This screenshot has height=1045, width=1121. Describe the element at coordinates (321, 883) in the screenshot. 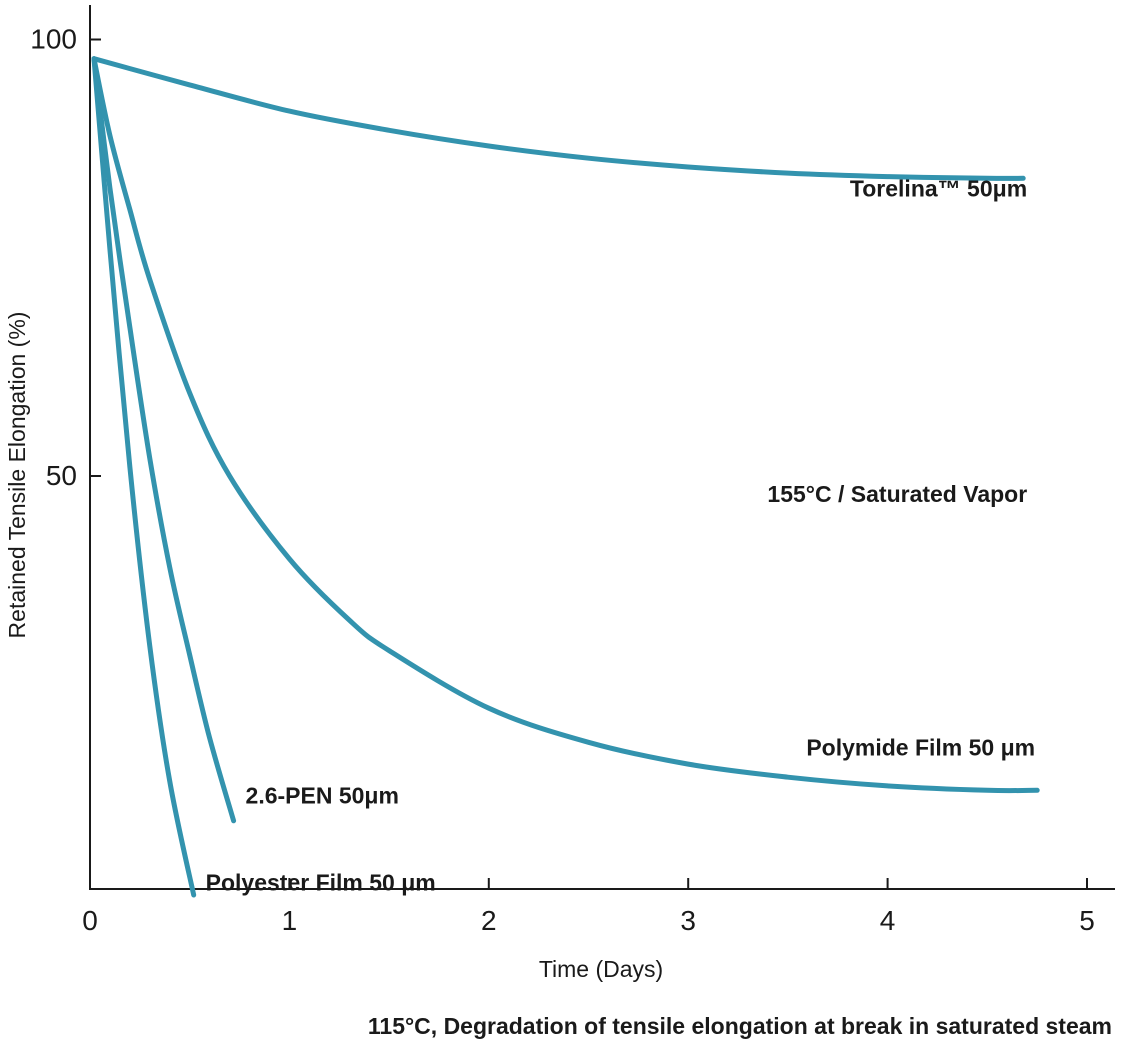

I see `series-label-polyester-film-50-m: Polyester Film 50 μm` at that location.